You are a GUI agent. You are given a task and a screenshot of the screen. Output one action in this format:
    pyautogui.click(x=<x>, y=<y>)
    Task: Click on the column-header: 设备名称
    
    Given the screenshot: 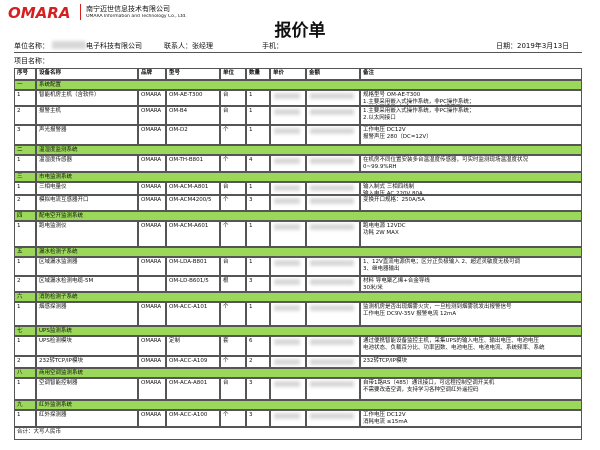 What is the action you would take?
    pyautogui.click(x=87, y=74)
    